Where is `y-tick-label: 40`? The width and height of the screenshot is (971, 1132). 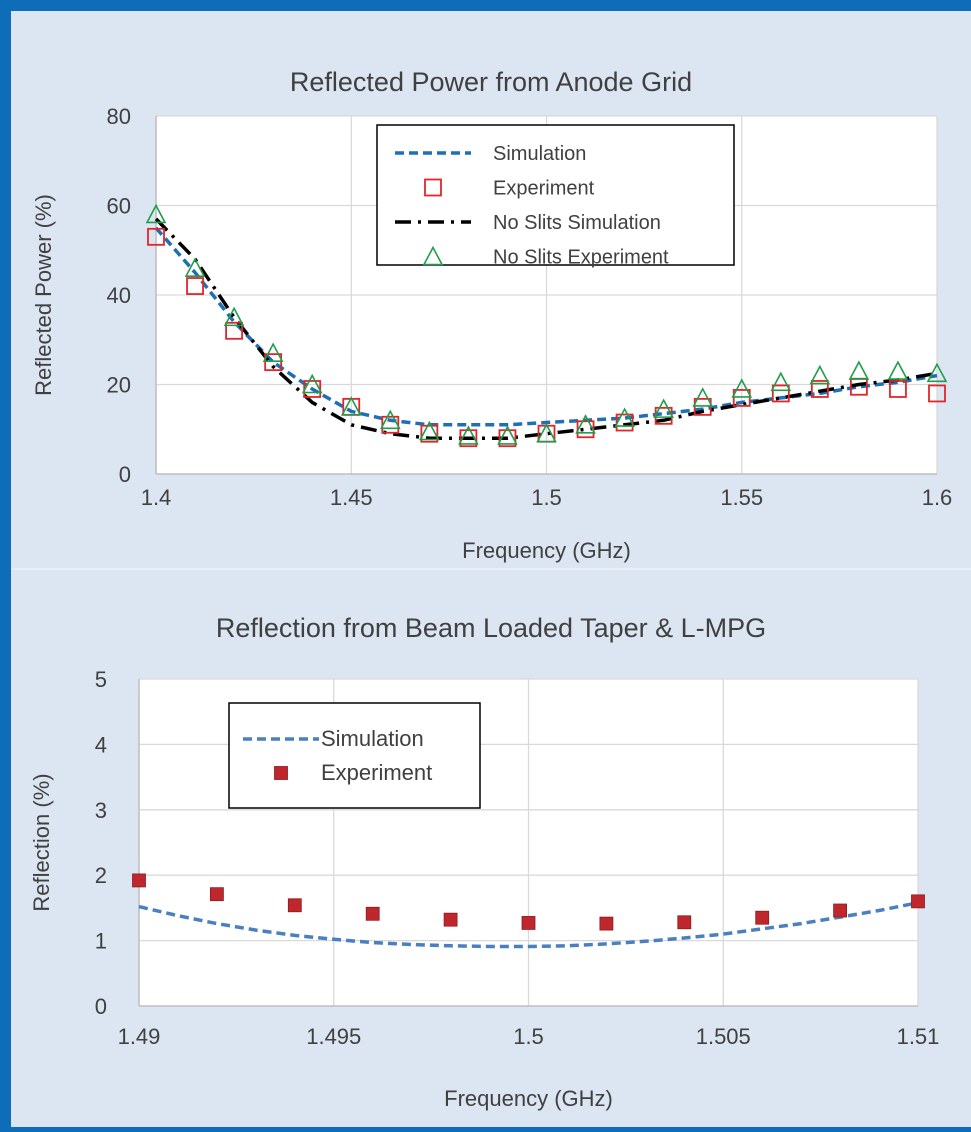 y-tick-label: 40 is located at coordinates (119, 295).